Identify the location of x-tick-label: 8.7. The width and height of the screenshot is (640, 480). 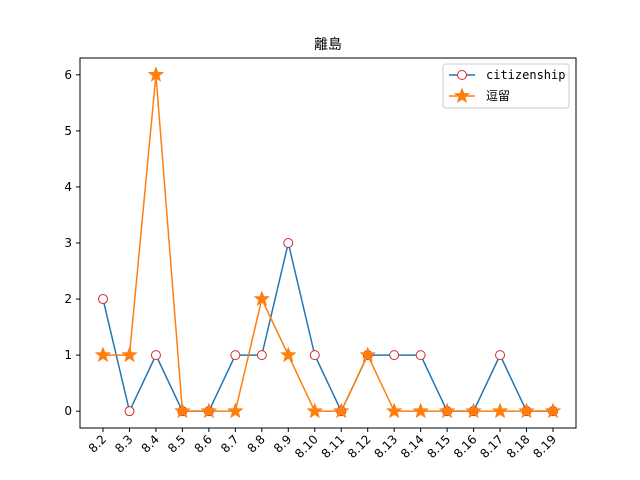
(229, 443).